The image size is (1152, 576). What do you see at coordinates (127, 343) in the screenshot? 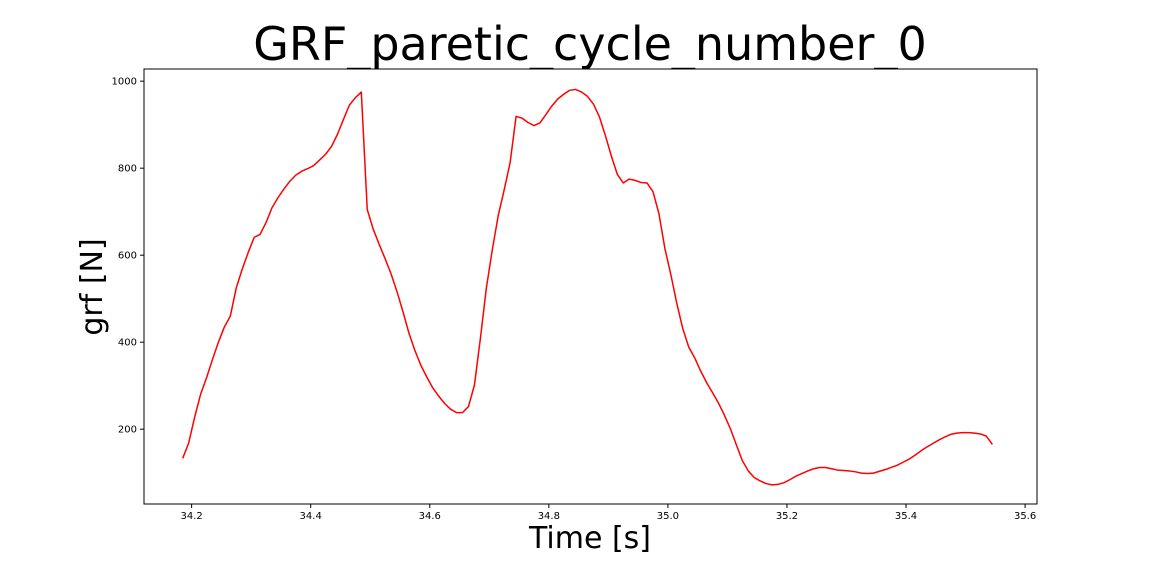
I see `y-tick-label: 400` at bounding box center [127, 343].